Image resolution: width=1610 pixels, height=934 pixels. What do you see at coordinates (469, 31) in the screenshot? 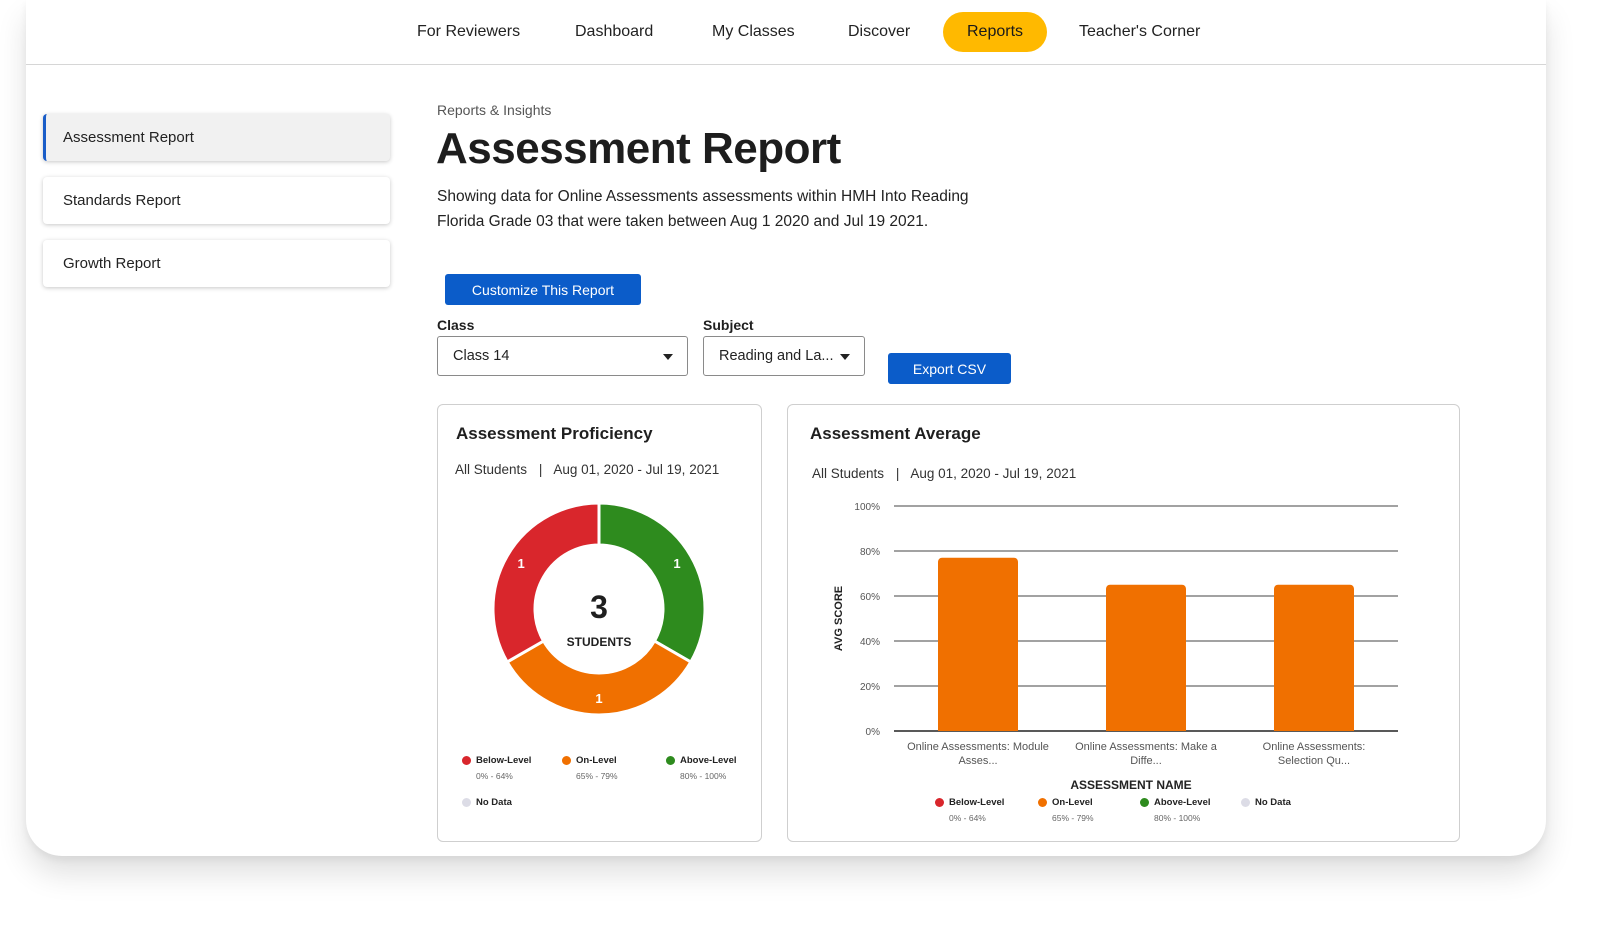
I see `nav-for-reviewers: For Reviewers` at bounding box center [469, 31].